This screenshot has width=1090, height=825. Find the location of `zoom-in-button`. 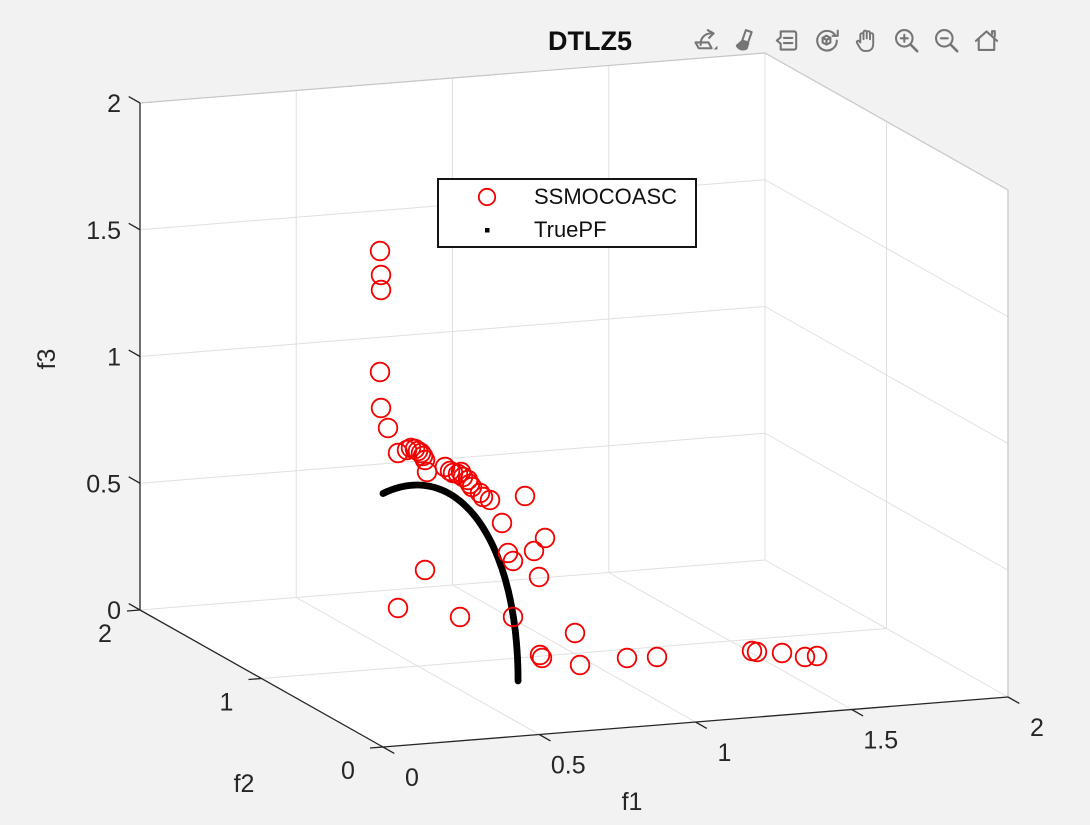

zoom-in-button is located at coordinates (906, 40).